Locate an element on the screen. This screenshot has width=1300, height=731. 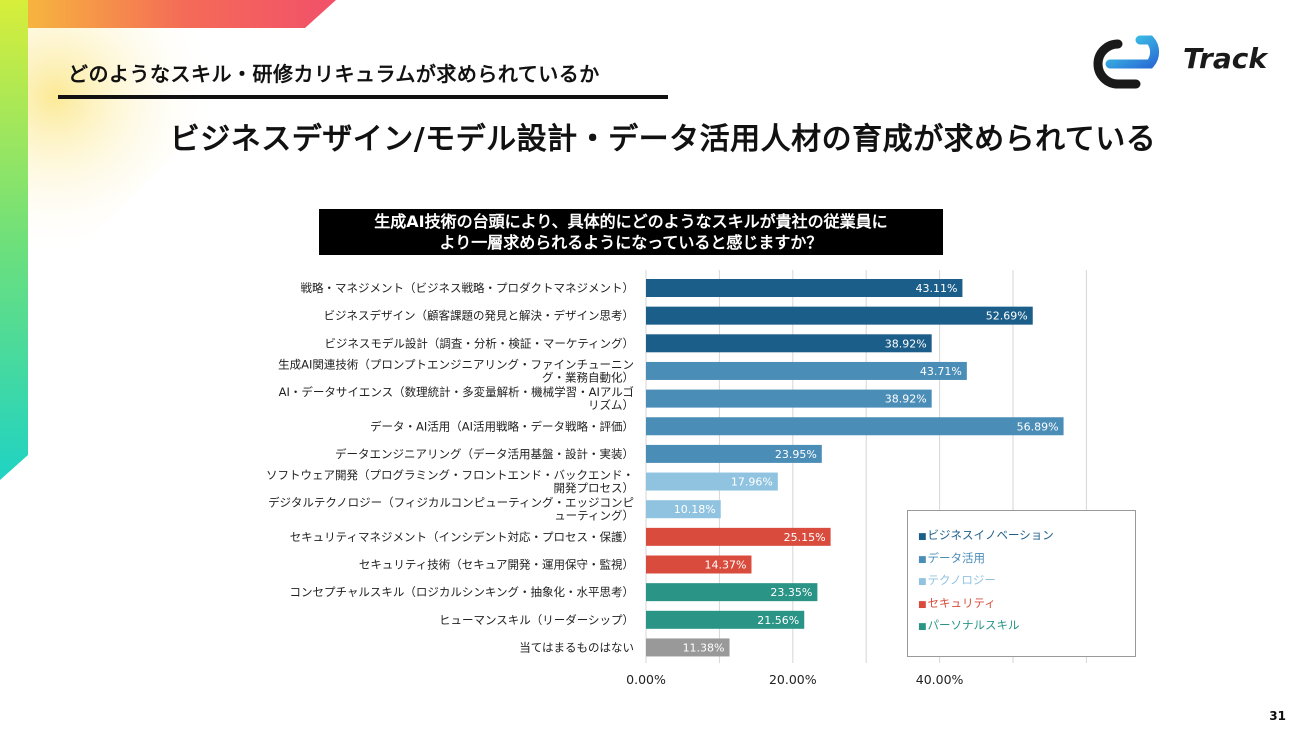
category-label: 開発プロセス） is located at coordinates (594, 488).